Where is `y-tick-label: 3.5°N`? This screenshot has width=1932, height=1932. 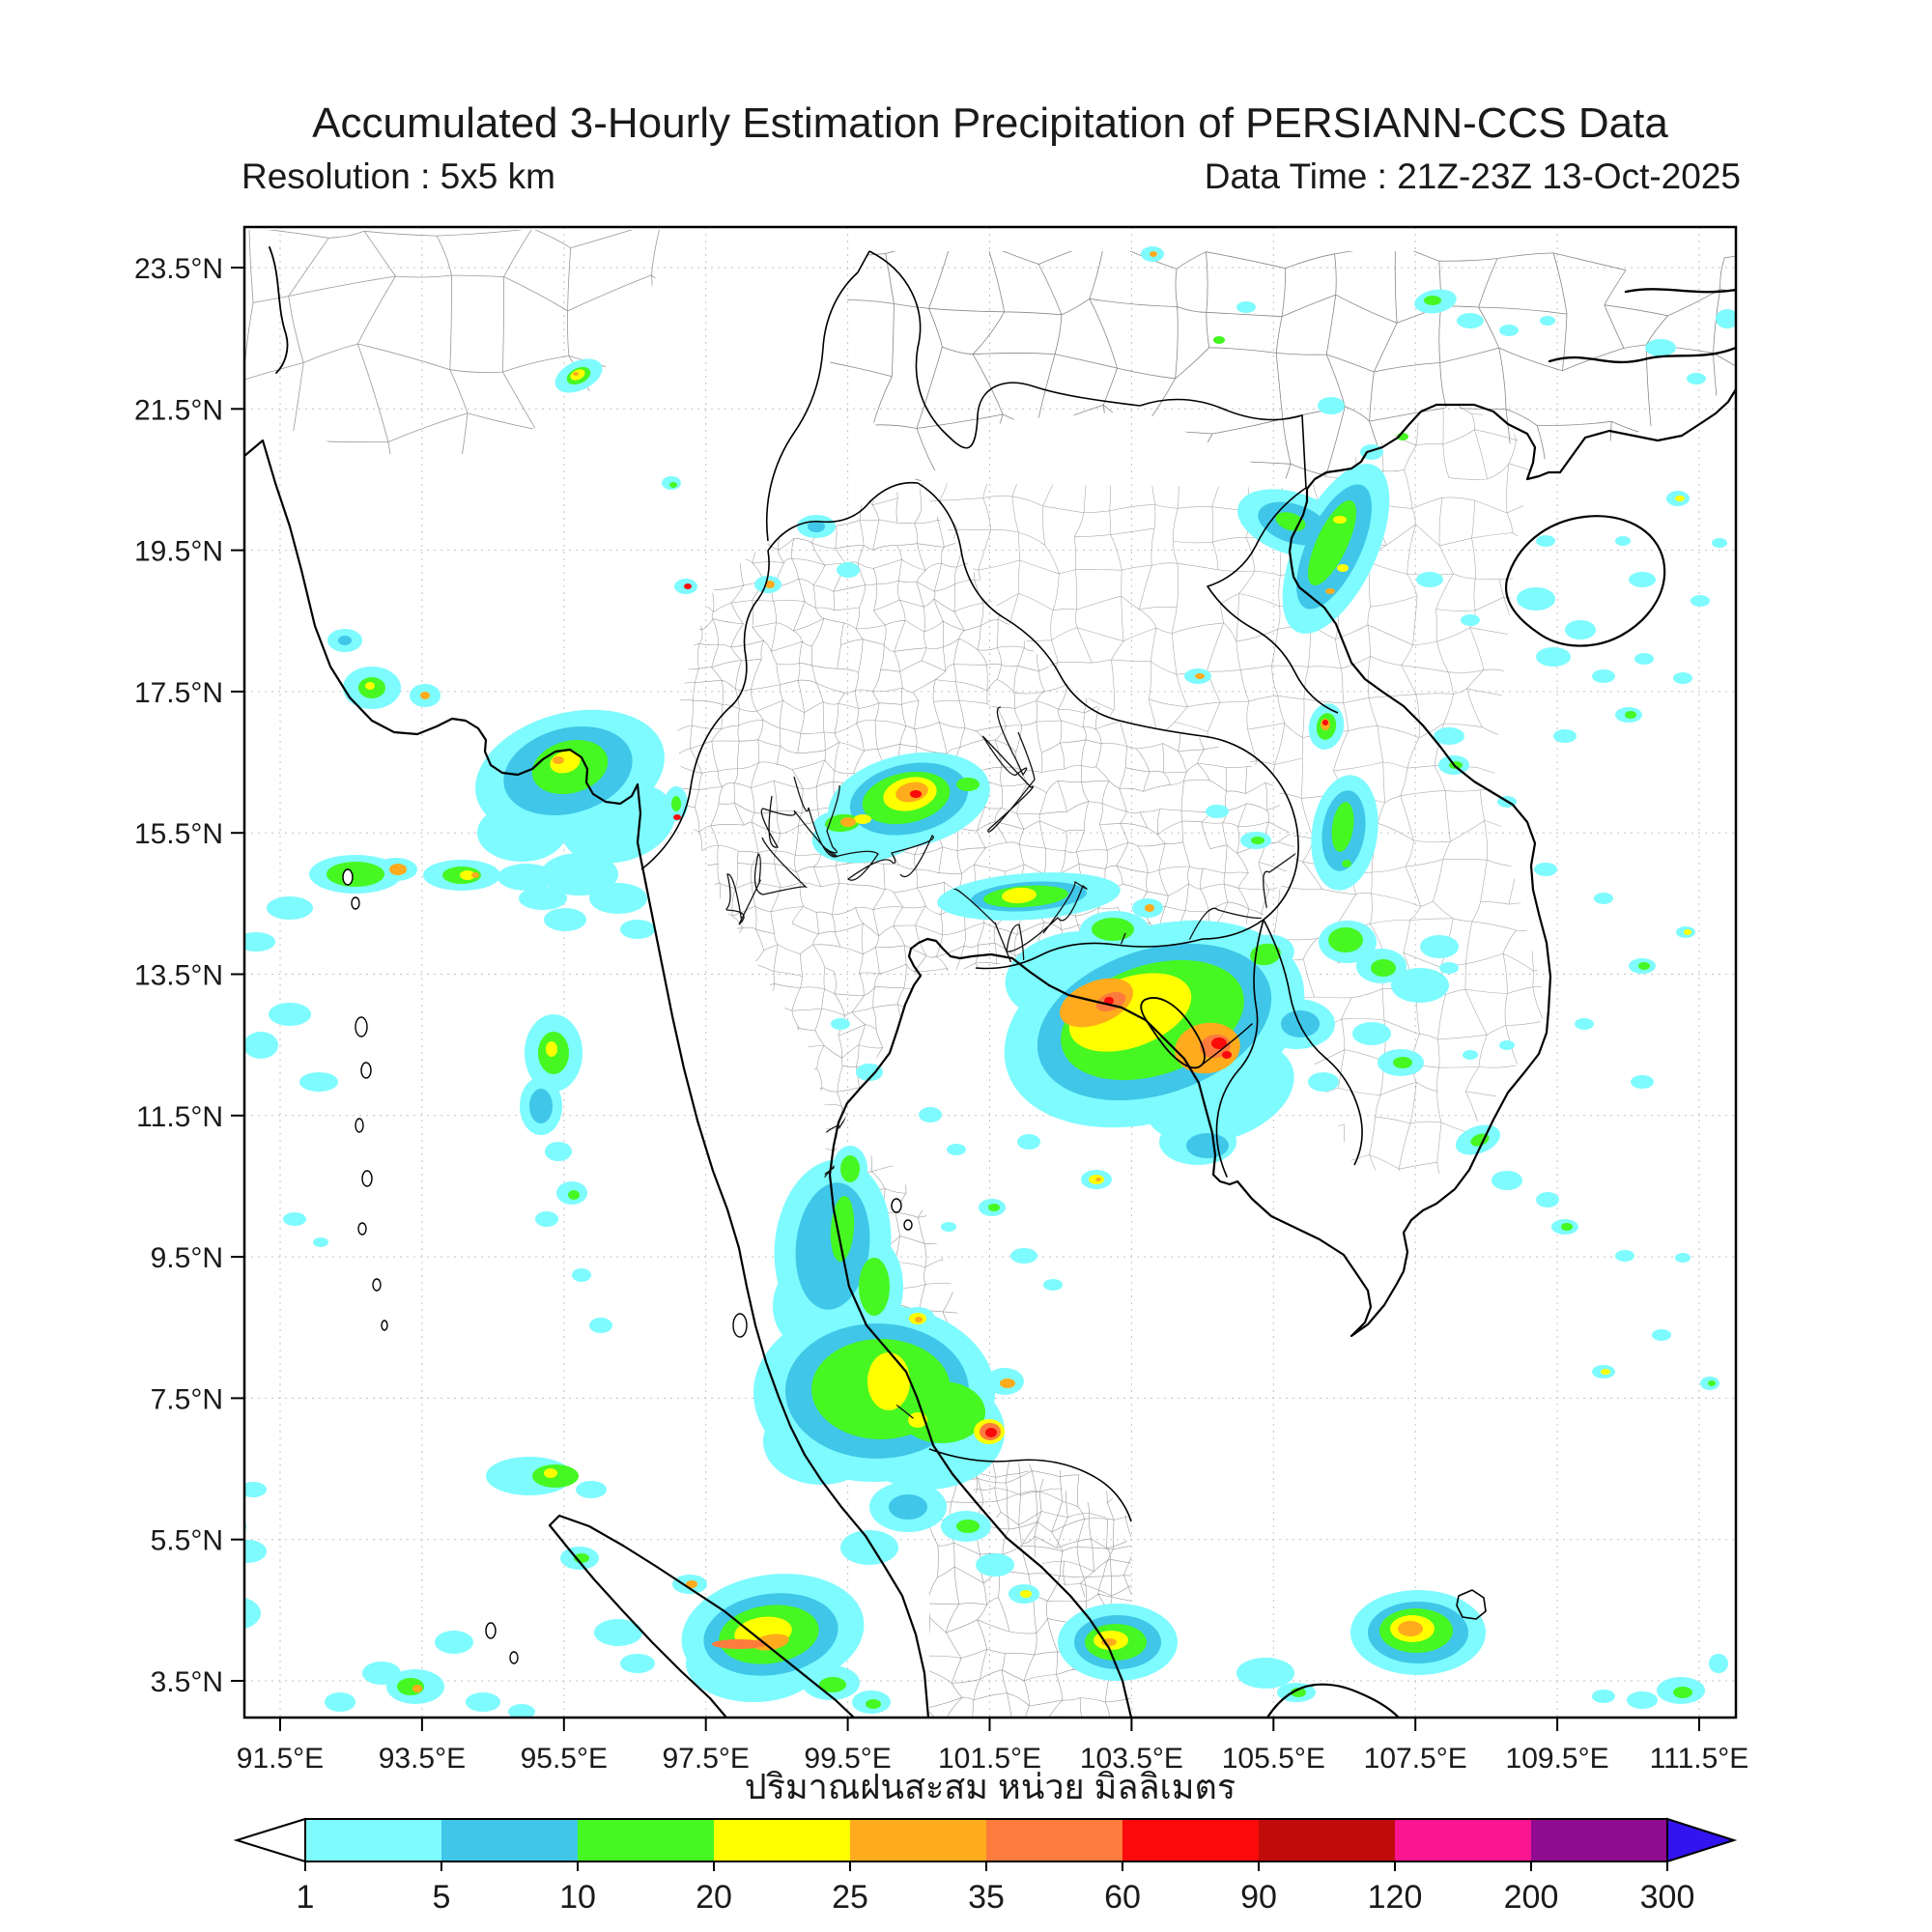
y-tick-label: 3.5°N is located at coordinates (187, 1682).